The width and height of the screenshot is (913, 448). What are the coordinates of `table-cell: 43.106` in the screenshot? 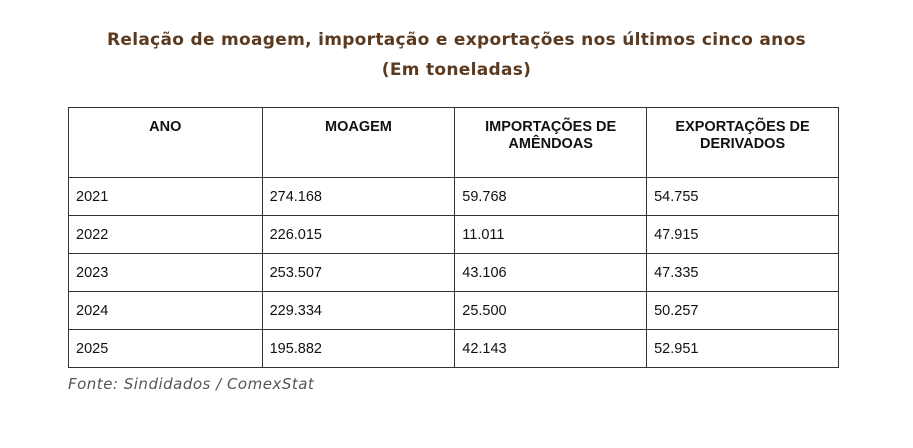 It's located at (551, 272).